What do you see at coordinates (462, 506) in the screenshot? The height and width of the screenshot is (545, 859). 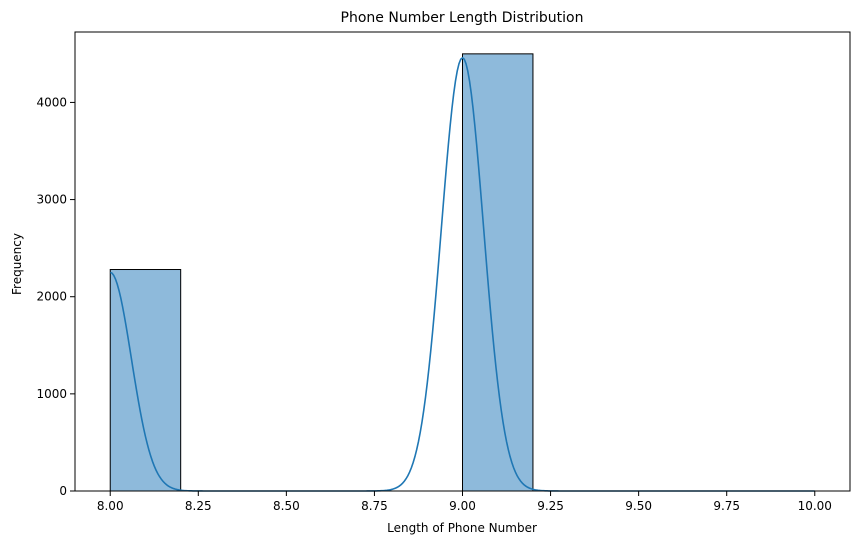 I see `x-tick-label-4: 9.00` at bounding box center [462, 506].